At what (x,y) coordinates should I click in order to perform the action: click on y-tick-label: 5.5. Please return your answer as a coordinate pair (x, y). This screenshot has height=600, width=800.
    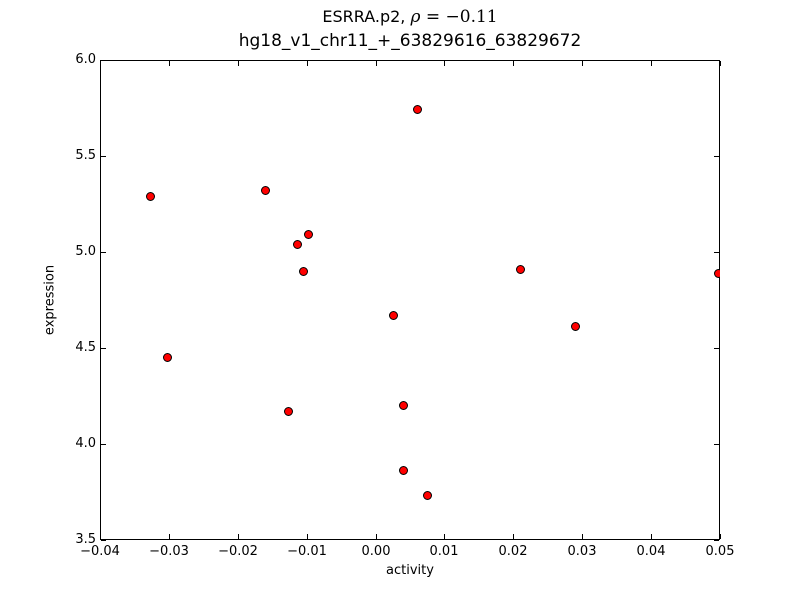
    Looking at the image, I should click on (85, 155).